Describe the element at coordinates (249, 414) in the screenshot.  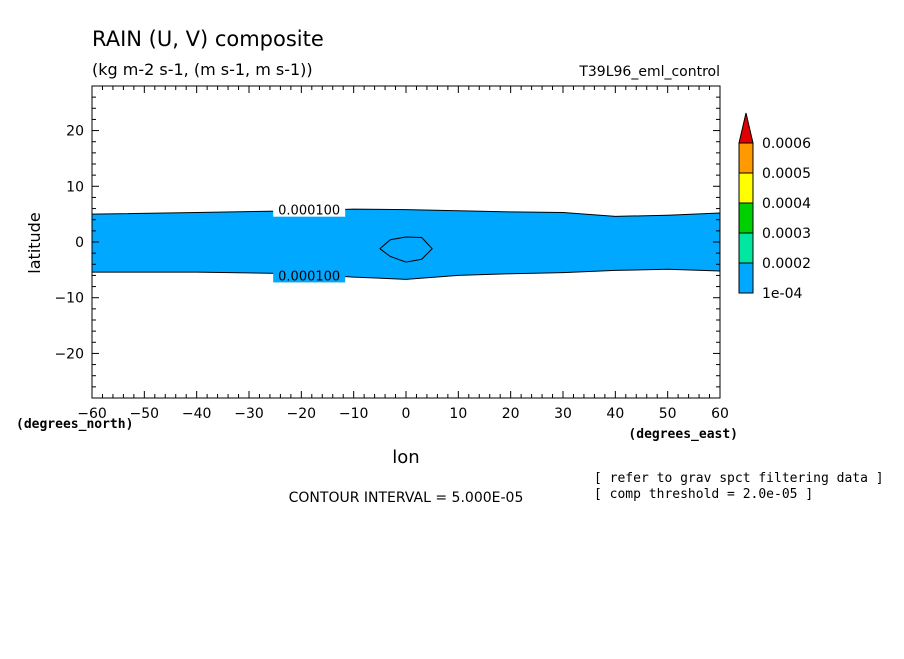
I see `x-tick-label: −30` at that location.